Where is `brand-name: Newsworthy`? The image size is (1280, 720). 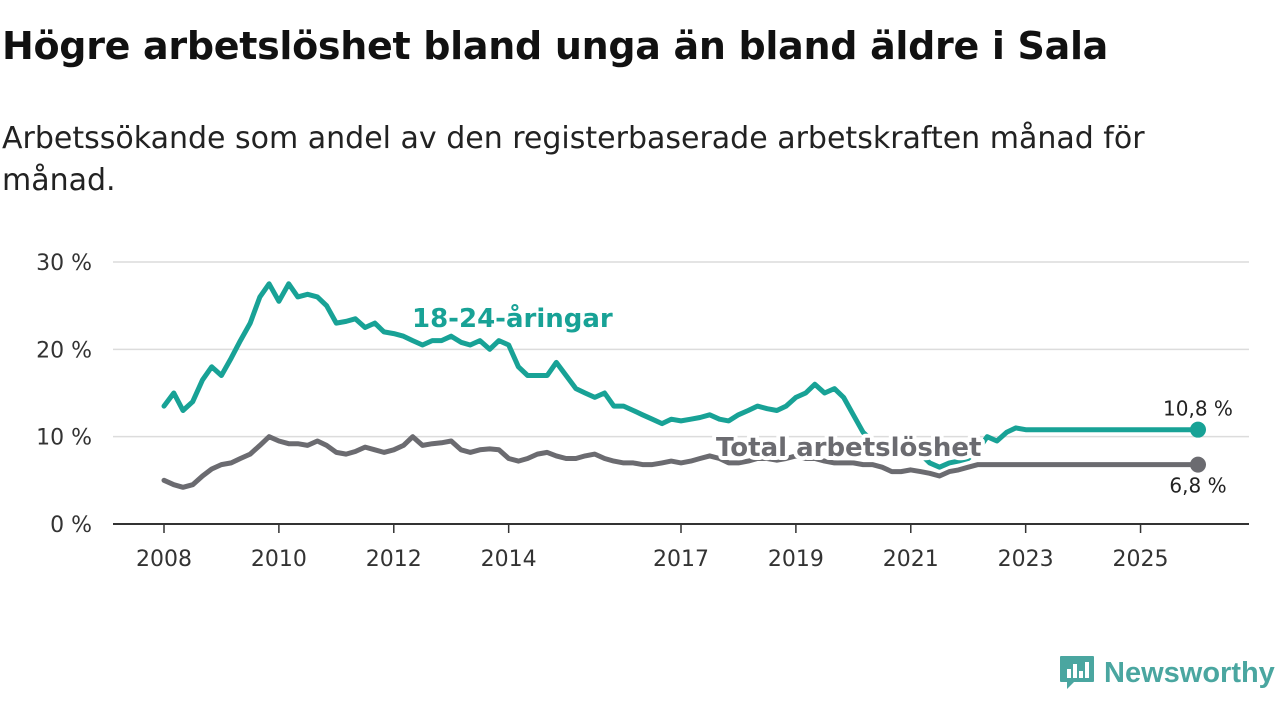
brand-name: Newsworthy is located at coordinates (1189, 672).